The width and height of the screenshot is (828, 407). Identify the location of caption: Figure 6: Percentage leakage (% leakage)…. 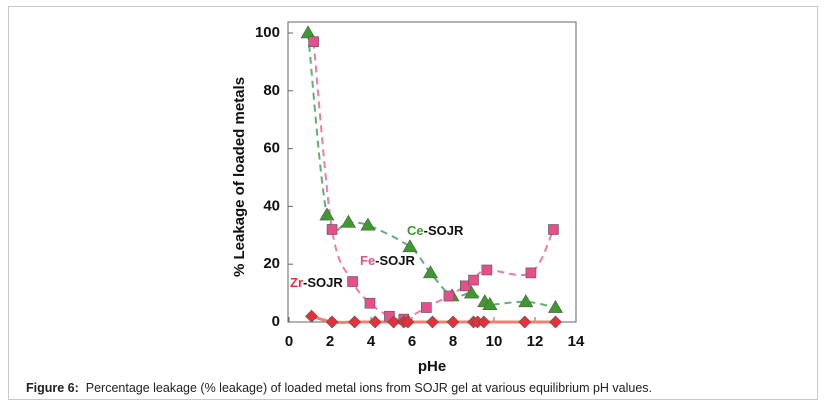
(339, 388).